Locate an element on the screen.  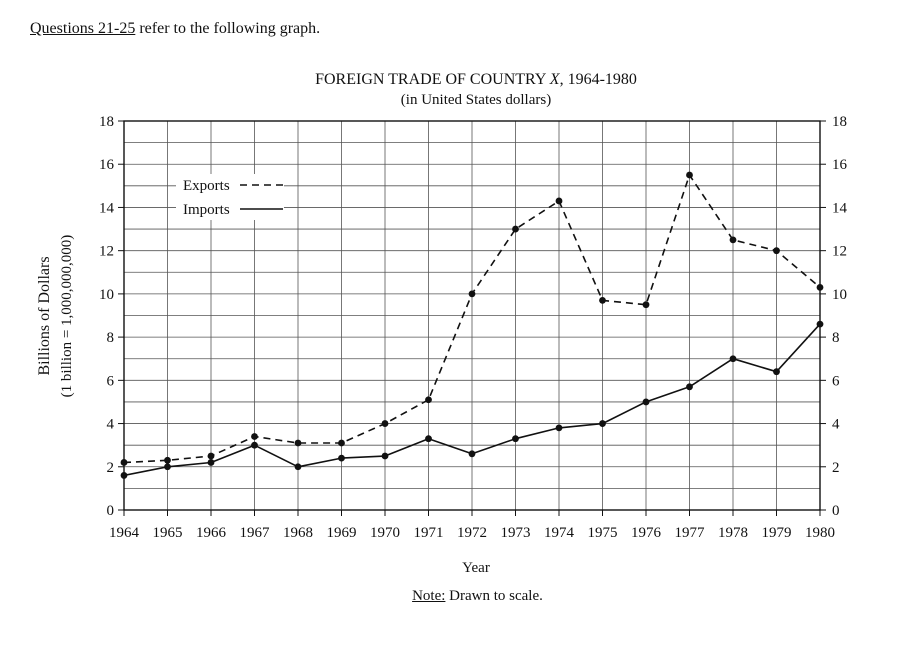
legend: Exports Imports is located at coordinates (230, 197).